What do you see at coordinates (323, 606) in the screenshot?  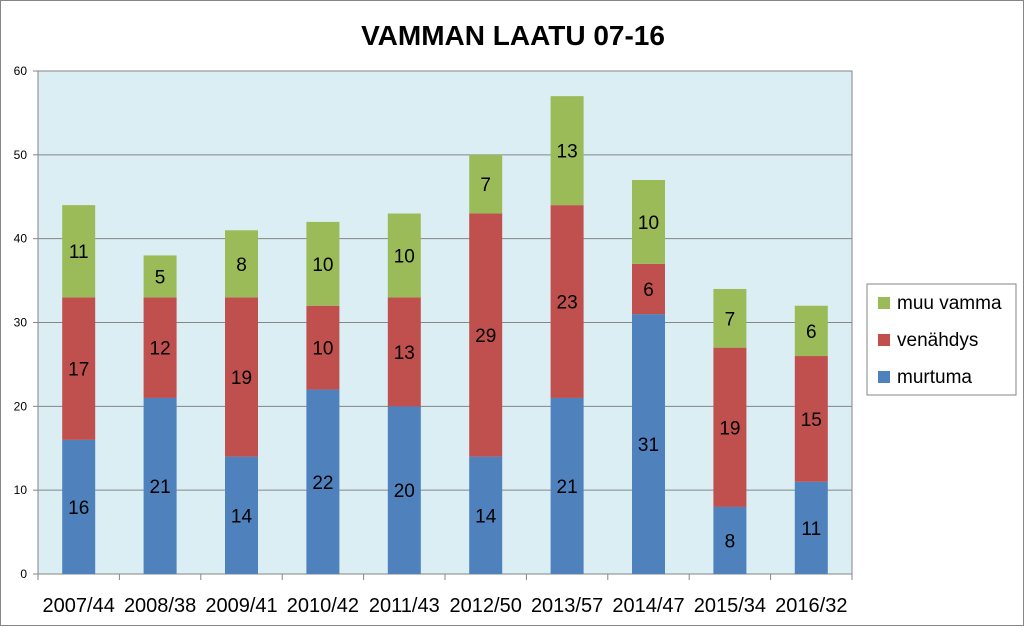 I see `x-tick-label: 2010/42` at bounding box center [323, 606].